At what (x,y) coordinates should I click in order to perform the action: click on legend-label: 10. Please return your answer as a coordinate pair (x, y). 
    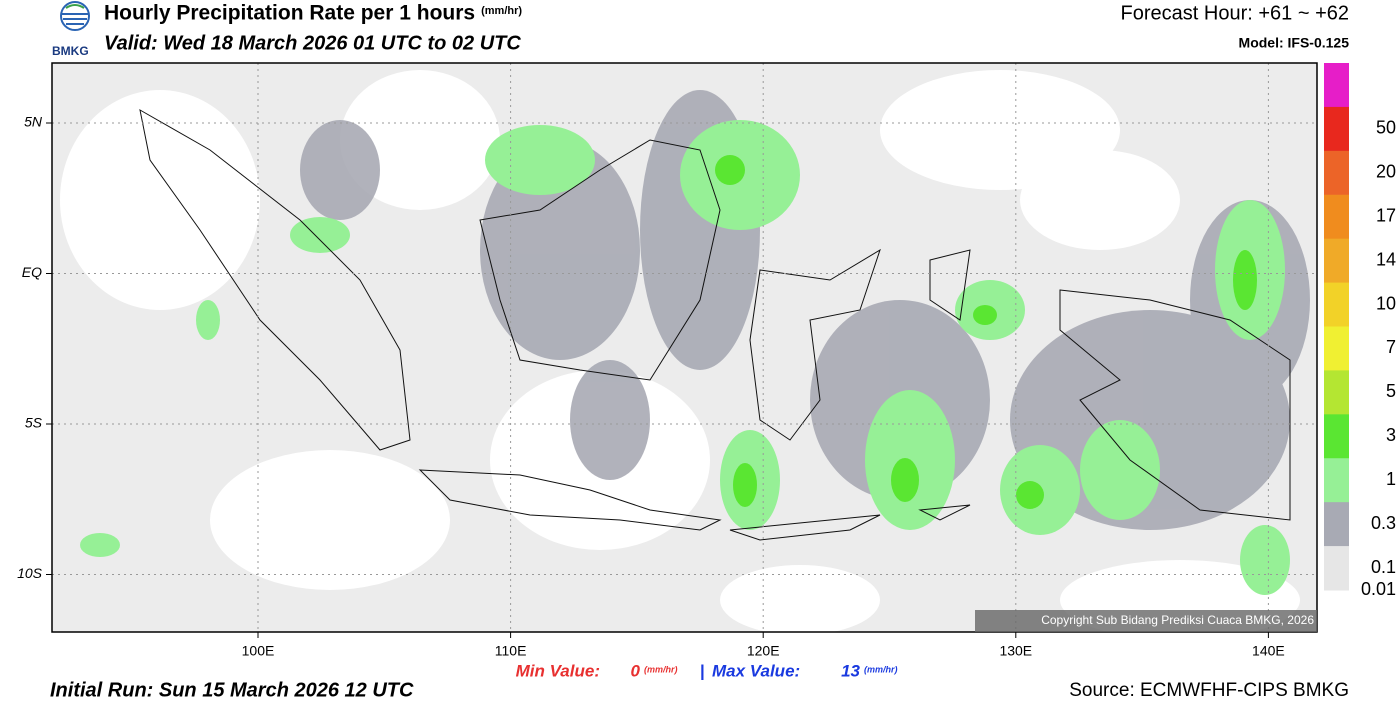
    Looking at the image, I should click on (1386, 303).